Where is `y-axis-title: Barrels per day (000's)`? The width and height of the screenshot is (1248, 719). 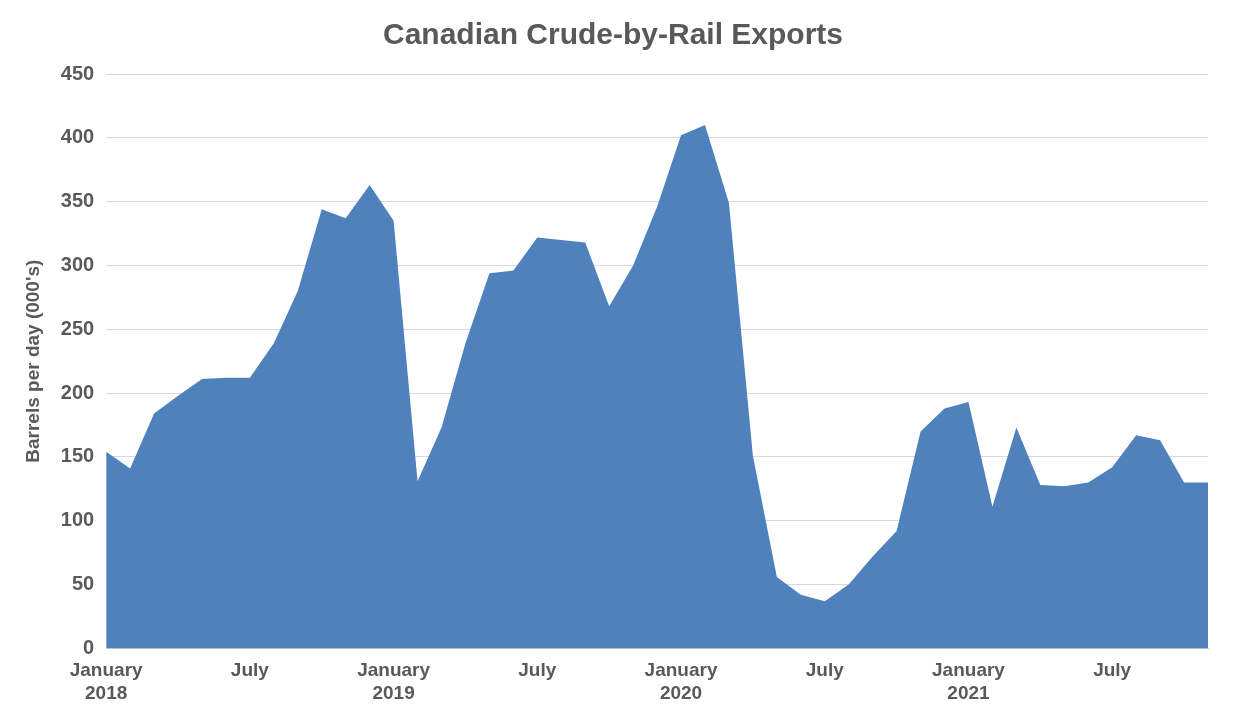 y-axis-title: Barrels per day (000's) is located at coordinates (32, 361).